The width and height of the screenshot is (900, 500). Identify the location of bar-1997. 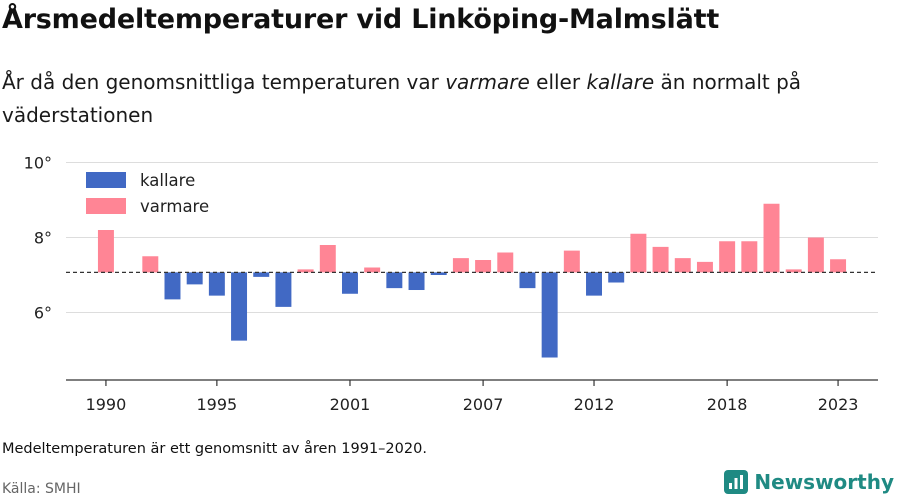
(261, 274).